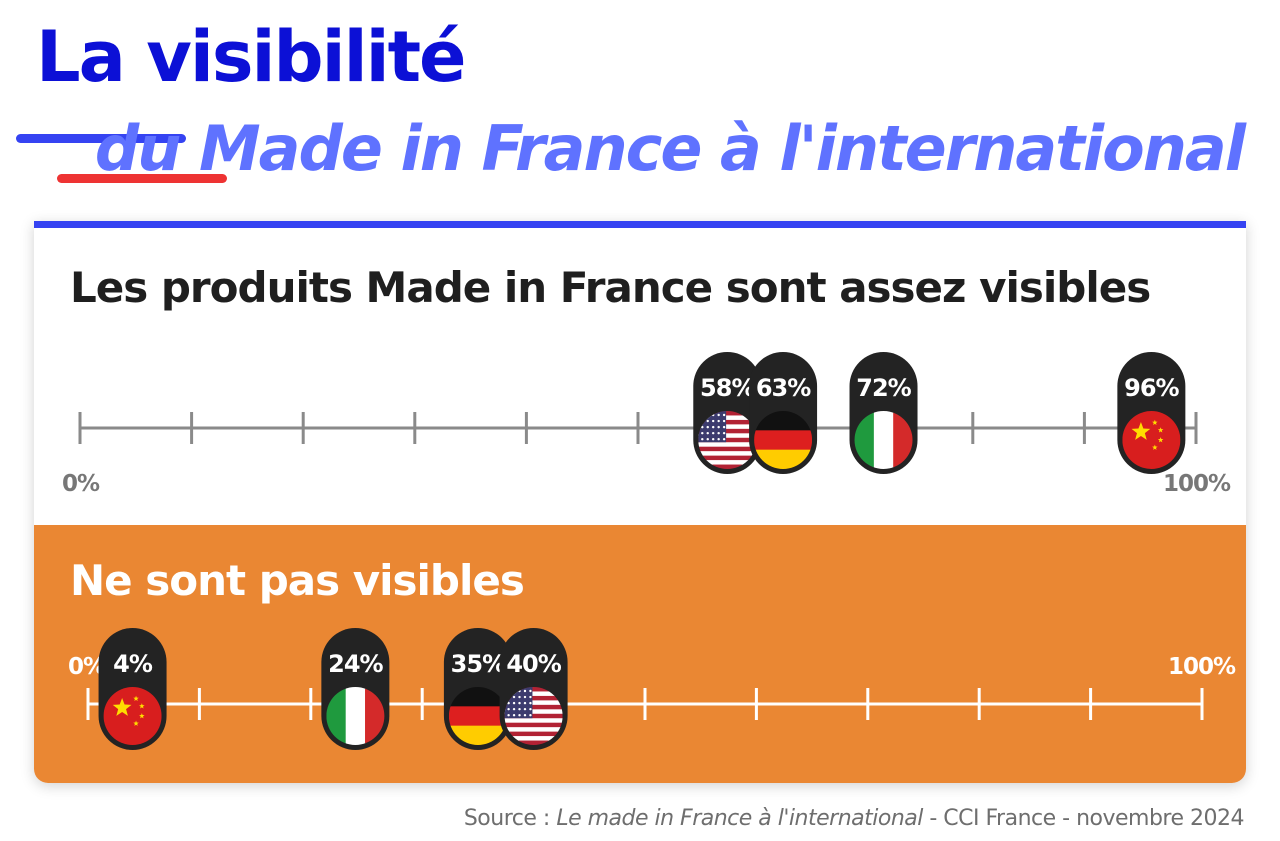  I want to click on source-suffix: - CCI France - novembre 2024, so click(1083, 818).